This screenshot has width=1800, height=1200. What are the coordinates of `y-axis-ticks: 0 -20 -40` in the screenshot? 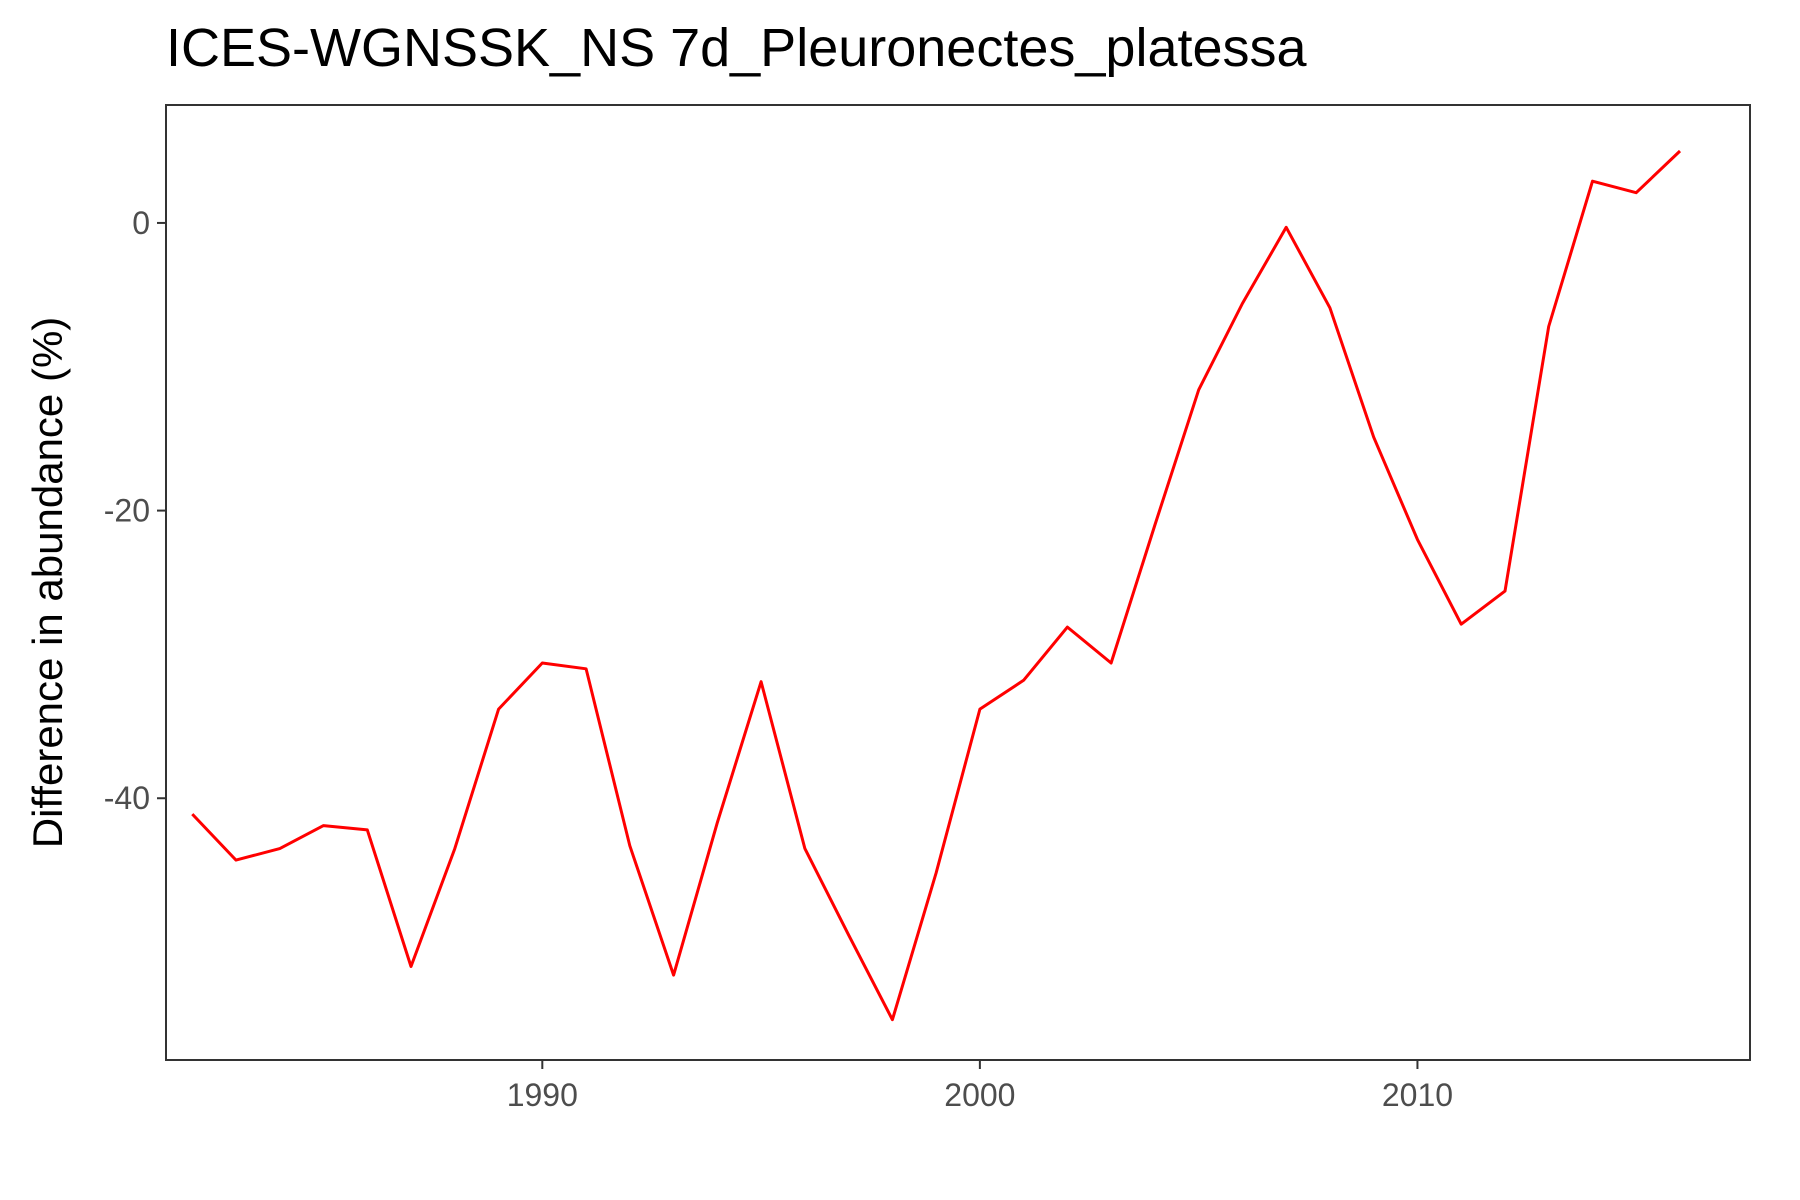 It's located at (135, 510).